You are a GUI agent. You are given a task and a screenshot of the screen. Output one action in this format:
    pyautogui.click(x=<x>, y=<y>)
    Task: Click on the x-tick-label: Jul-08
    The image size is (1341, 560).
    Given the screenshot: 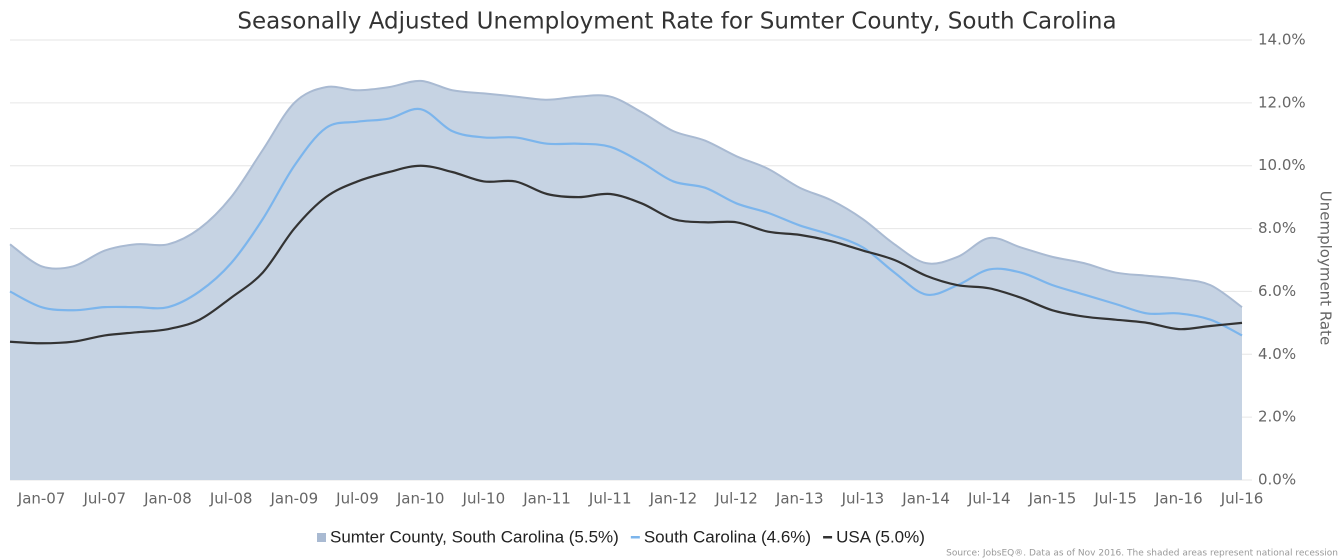 What is the action you would take?
    pyautogui.click(x=231, y=499)
    